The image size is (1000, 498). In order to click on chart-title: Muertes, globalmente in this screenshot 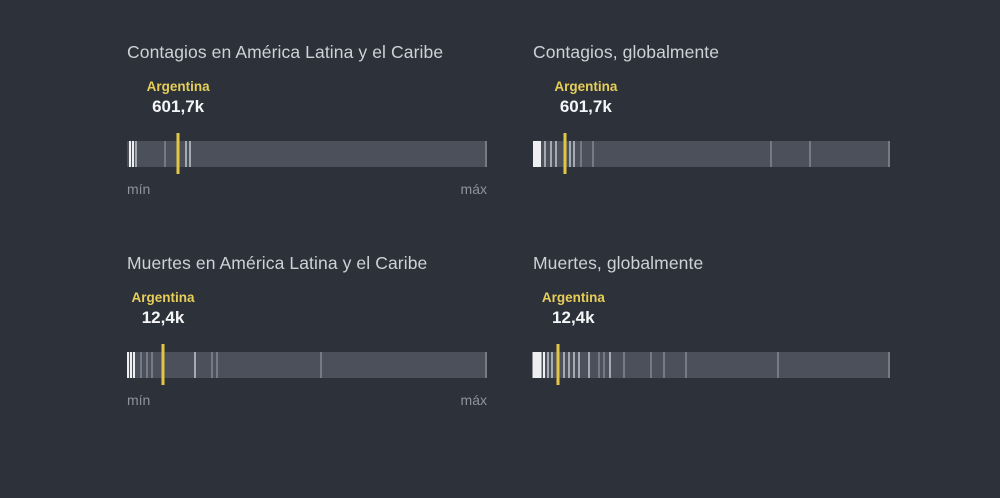, I will do `click(618, 263)`.